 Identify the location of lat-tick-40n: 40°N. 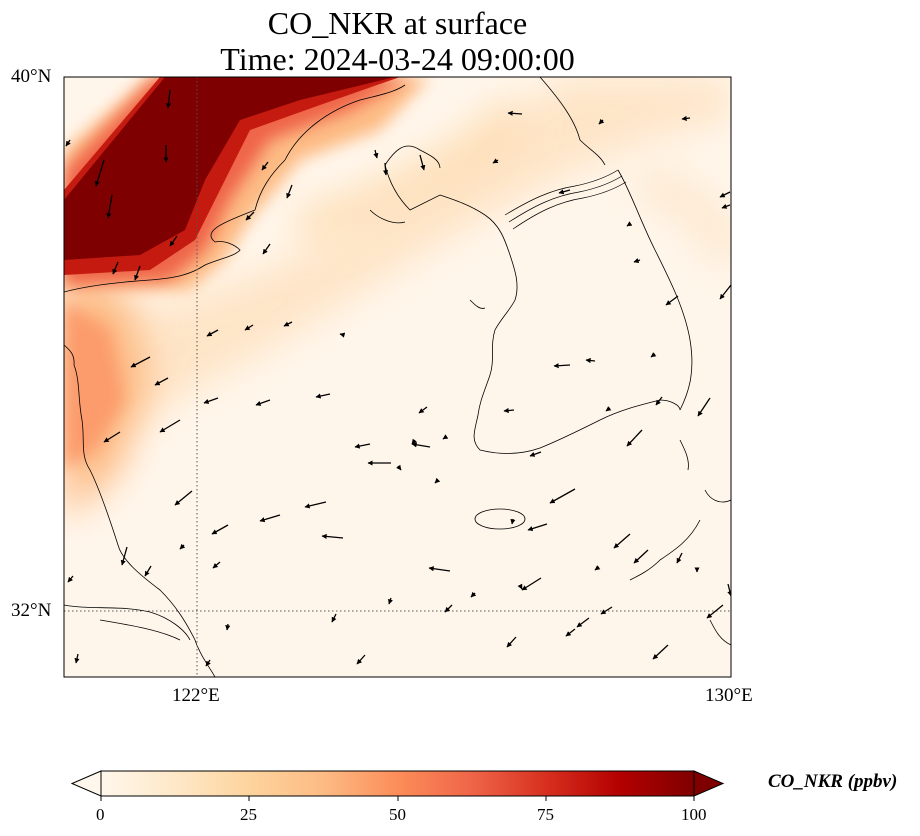
(31, 76).